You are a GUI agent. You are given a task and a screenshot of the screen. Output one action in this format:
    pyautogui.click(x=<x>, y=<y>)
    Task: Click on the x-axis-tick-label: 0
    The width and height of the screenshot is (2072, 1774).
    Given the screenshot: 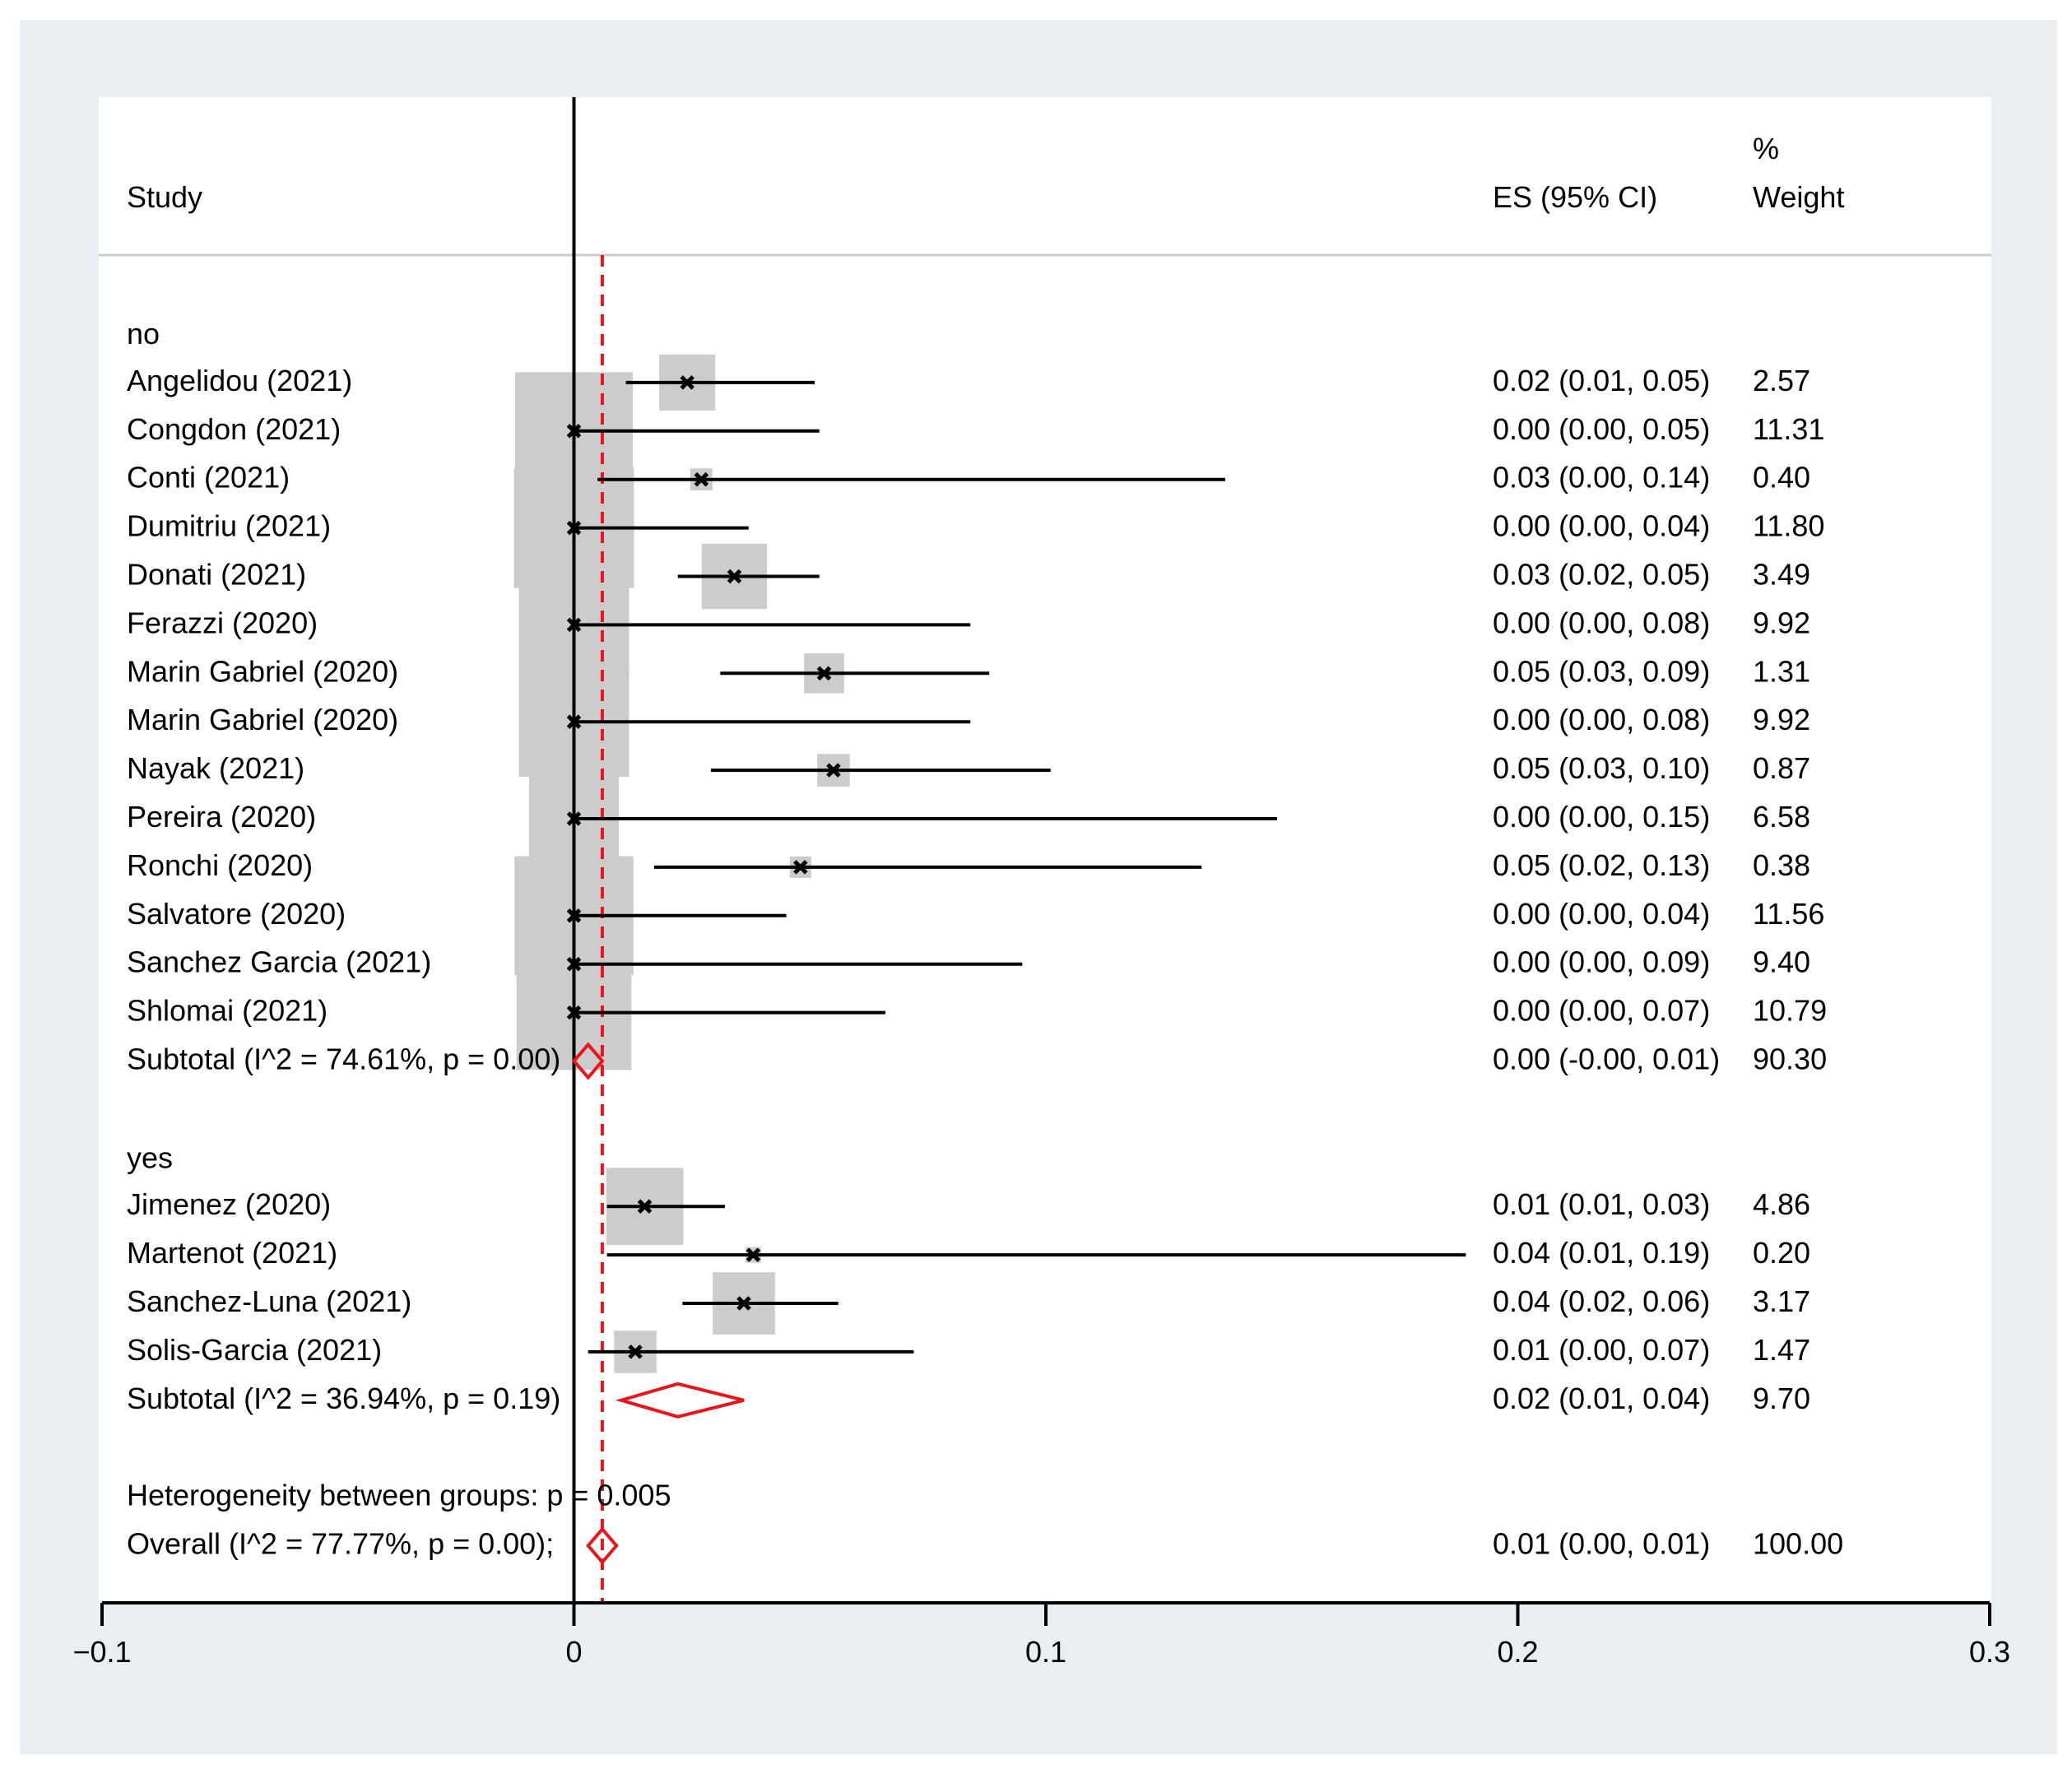 What is the action you would take?
    pyautogui.click(x=573, y=1652)
    